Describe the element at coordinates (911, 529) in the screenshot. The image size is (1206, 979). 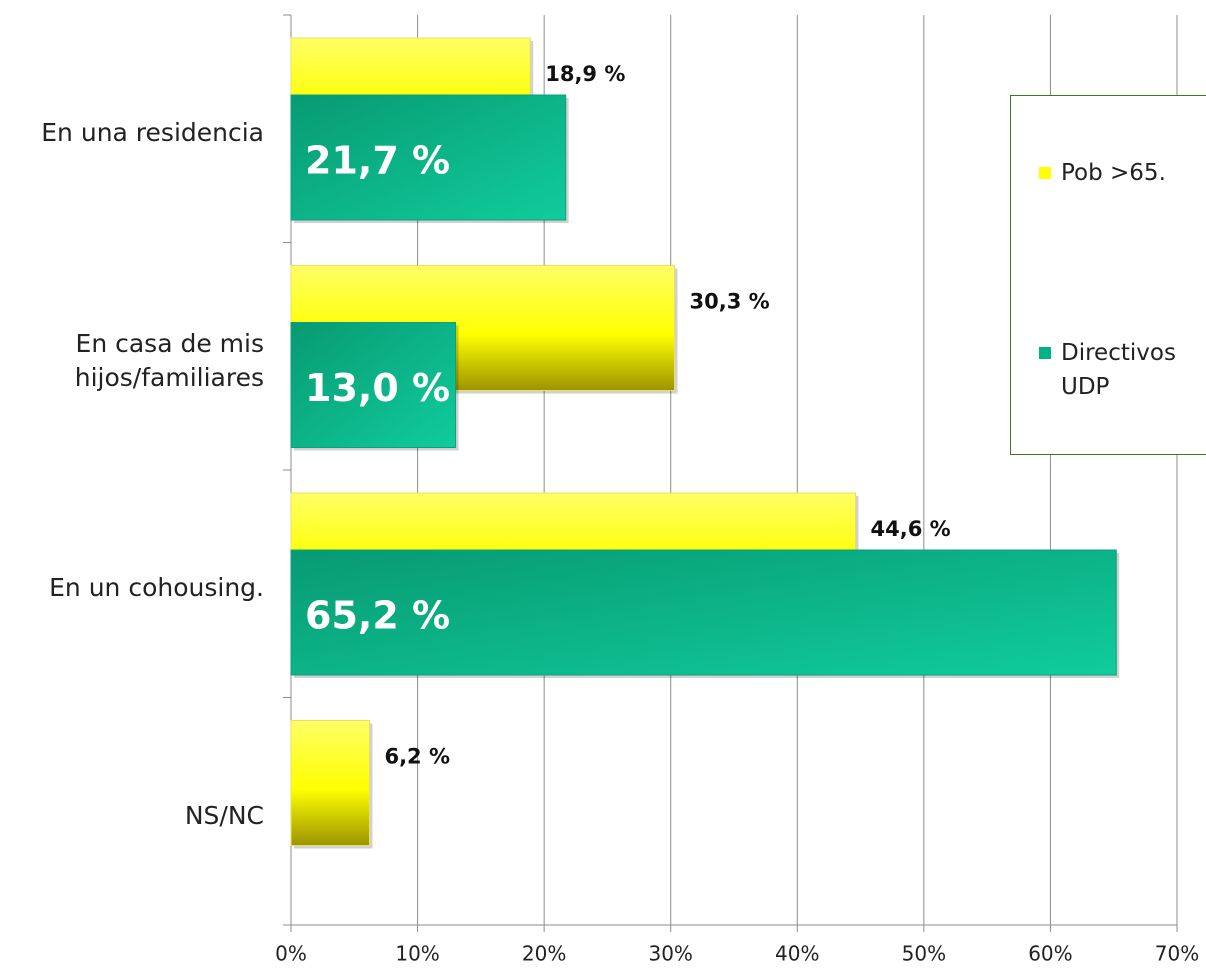
I see `value-label: 44,6 %` at that location.